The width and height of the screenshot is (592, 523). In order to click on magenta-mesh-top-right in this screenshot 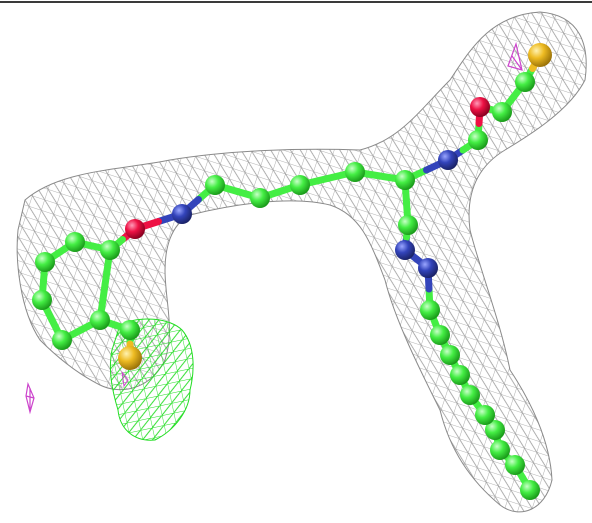, I will do `click(515, 56)`.